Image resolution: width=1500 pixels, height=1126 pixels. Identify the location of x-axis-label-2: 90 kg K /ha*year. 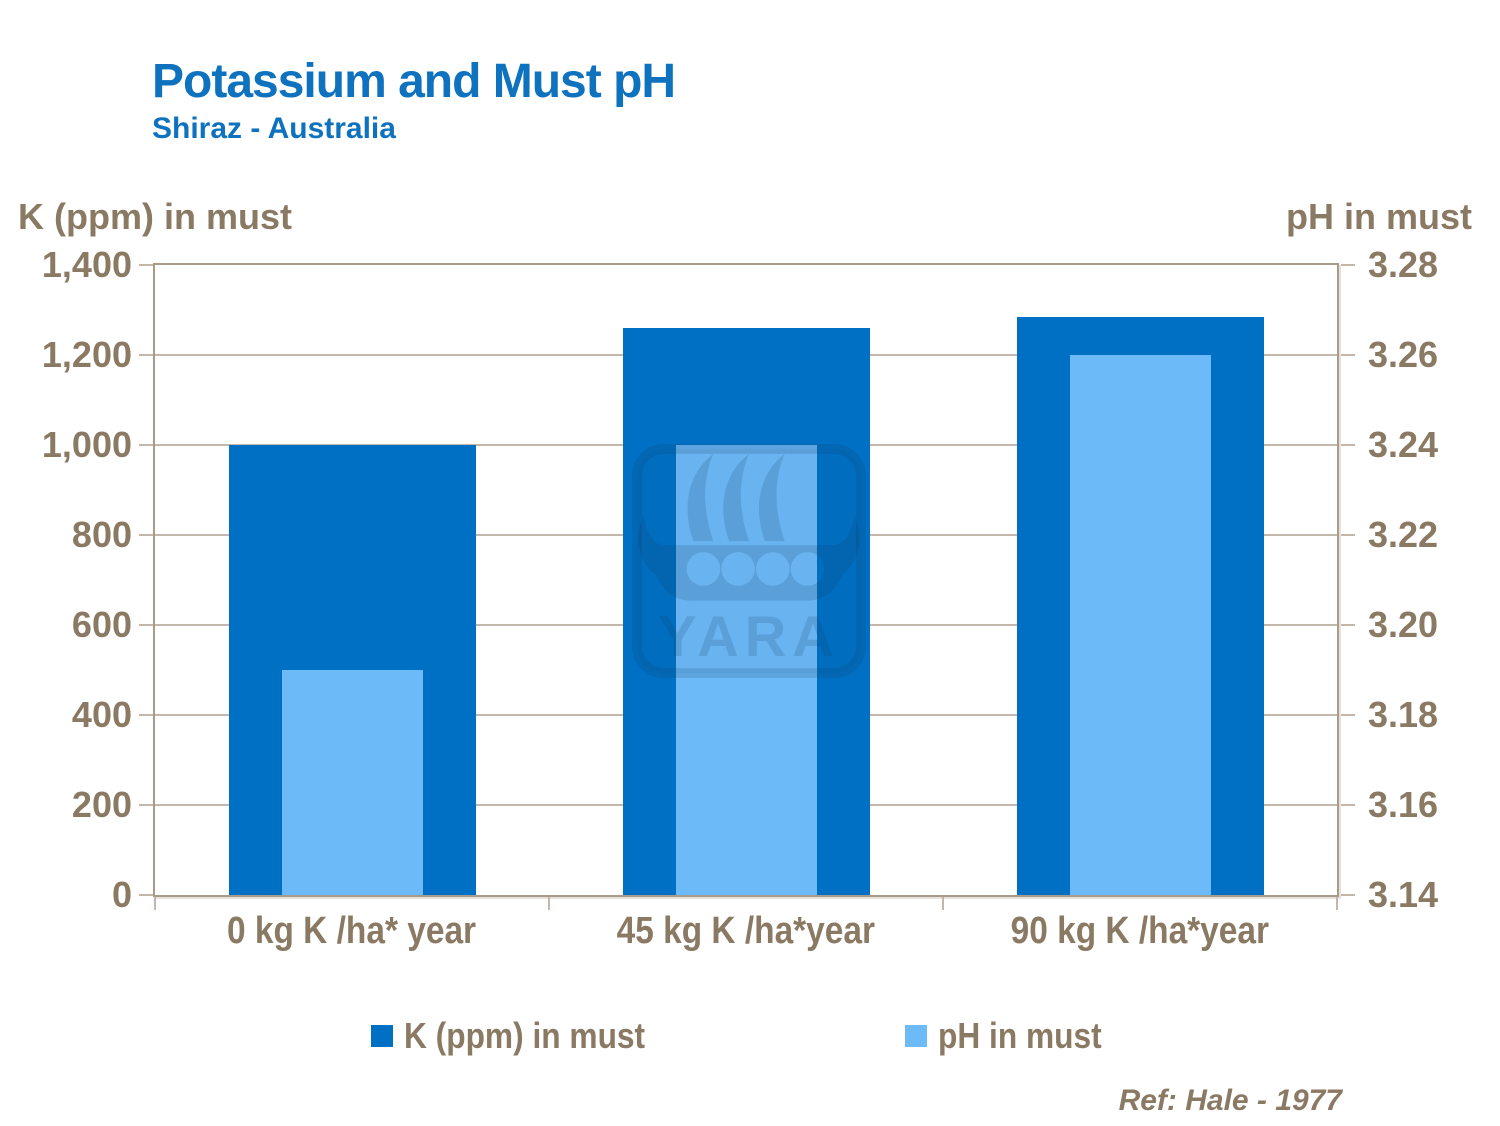
(1140, 931).